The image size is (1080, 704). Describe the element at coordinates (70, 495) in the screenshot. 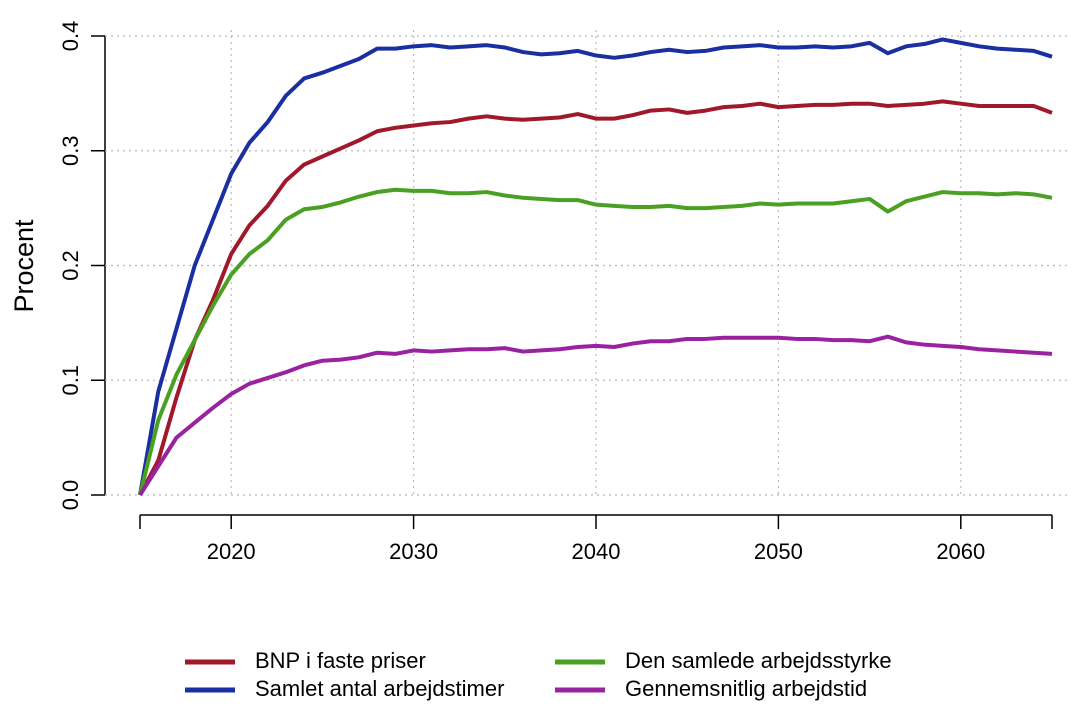

I see `y-tick-label: 0.0` at that location.